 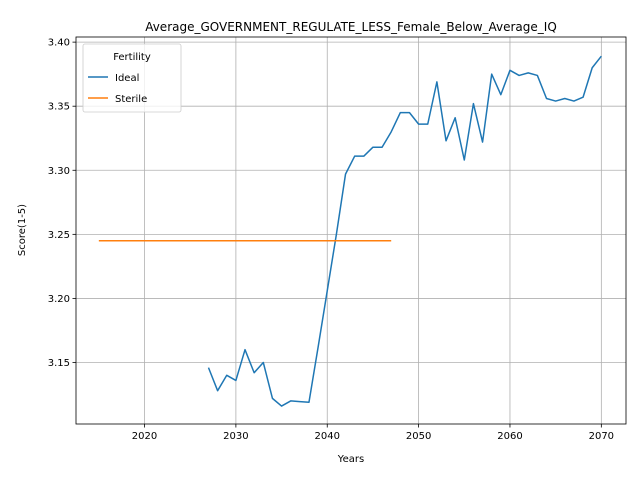 What do you see at coordinates (350, 459) in the screenshot?
I see `x-axis-label: Years` at bounding box center [350, 459].